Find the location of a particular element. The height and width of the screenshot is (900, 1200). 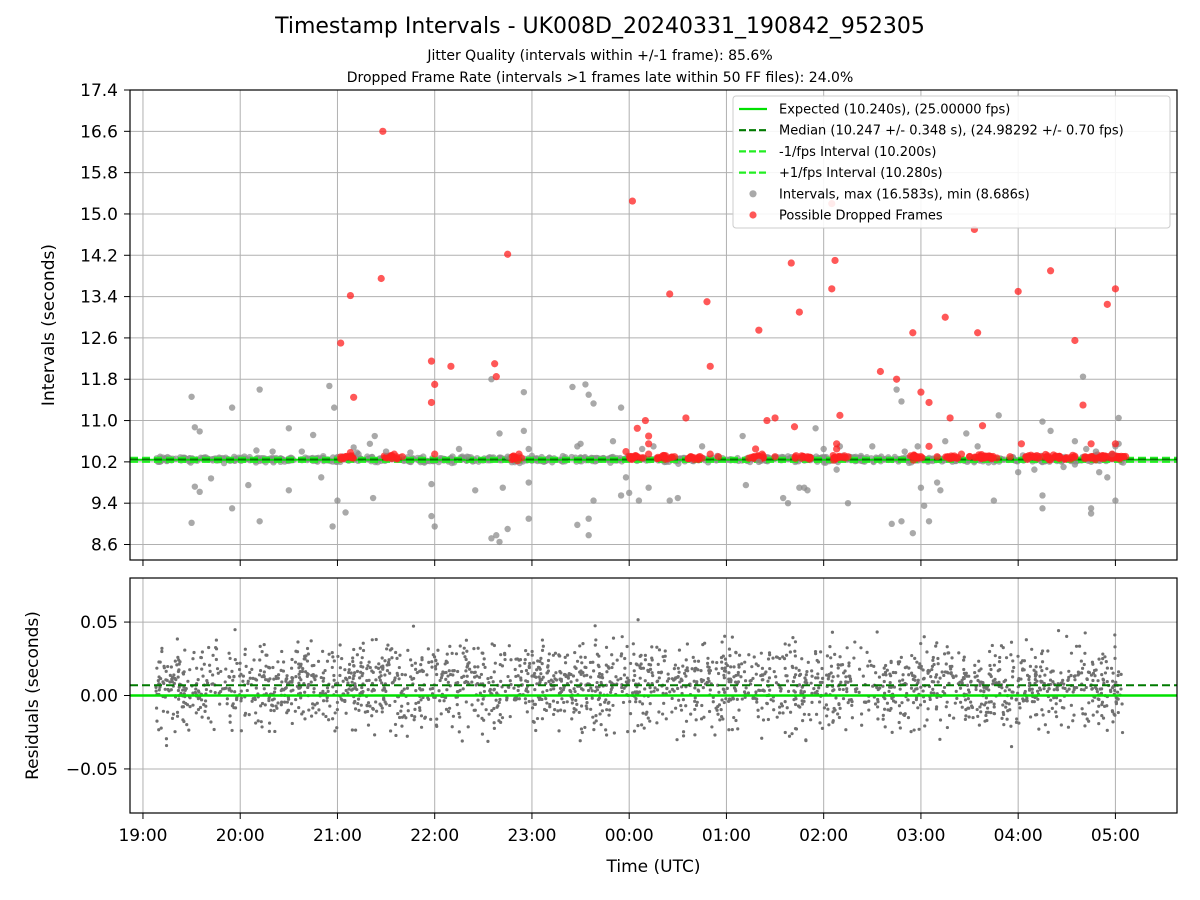

legend-box is located at coordinates (951, 162).